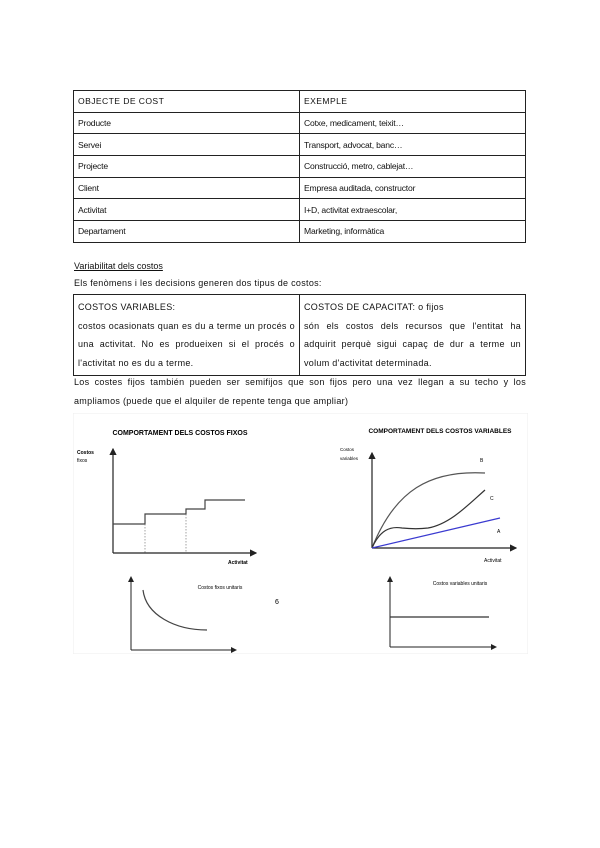 The width and height of the screenshot is (600, 848). I want to click on variable-ylabel: variables, so click(349, 458).